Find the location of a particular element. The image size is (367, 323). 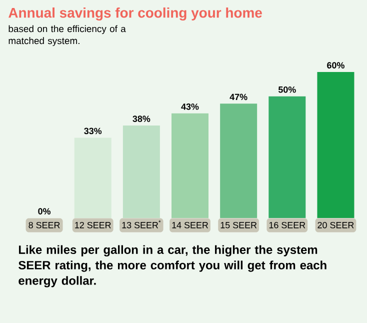

x-tick-label: 12 SEER is located at coordinates (93, 225).